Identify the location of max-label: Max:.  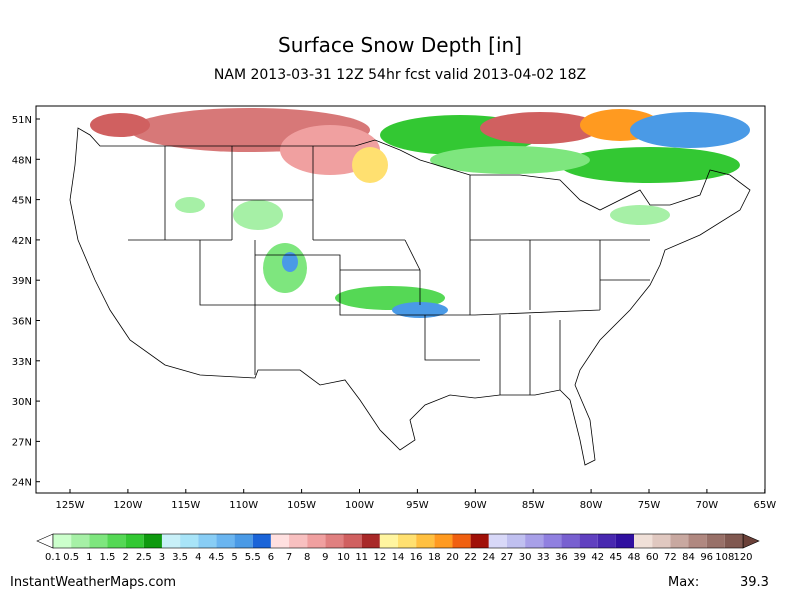
(683, 582).